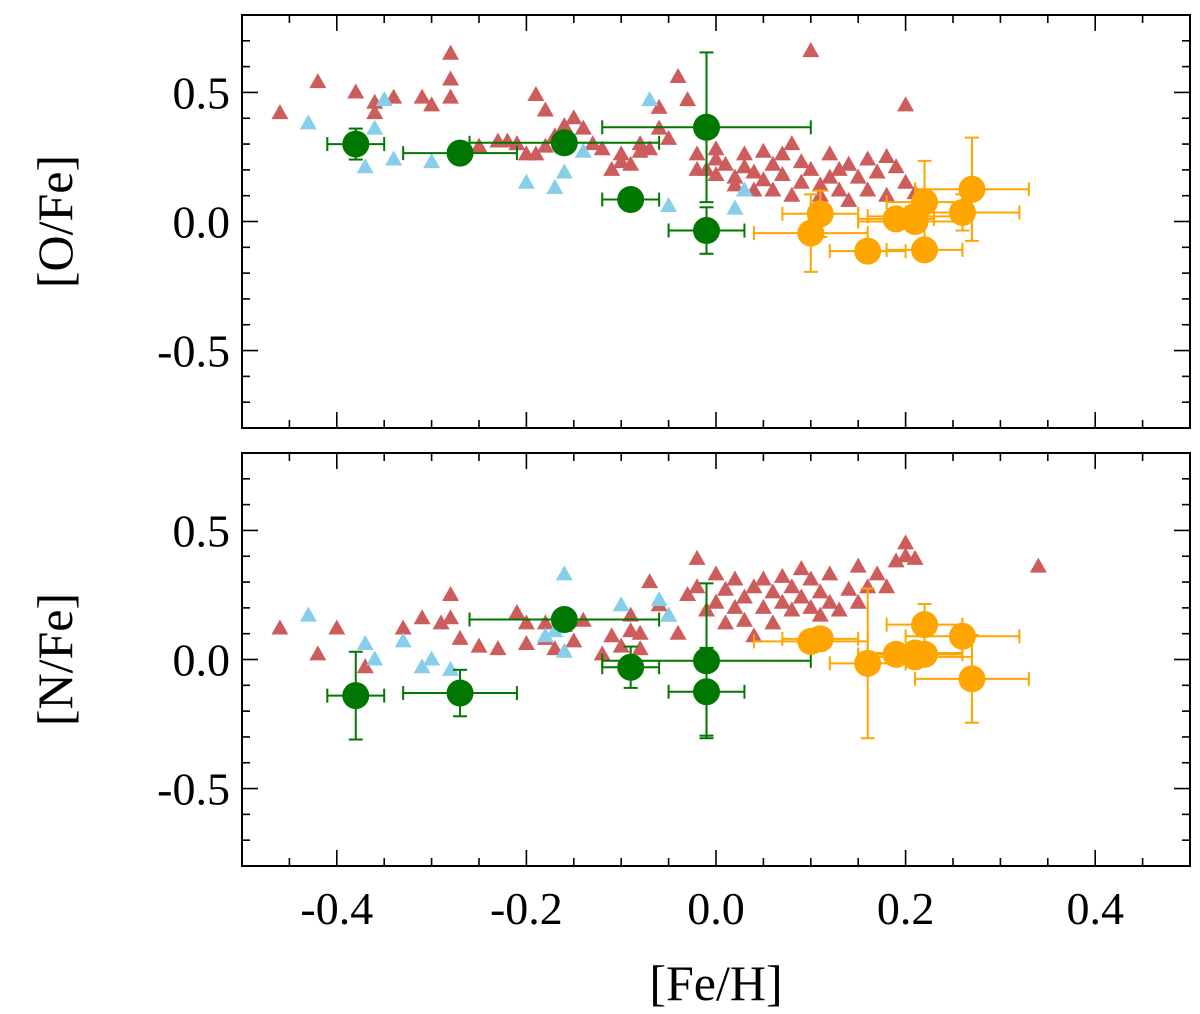 Image resolution: width=1200 pixels, height=1014 pixels. What do you see at coordinates (55, 659) in the screenshot?
I see `y-axis-title: [N/Fe]` at bounding box center [55, 659].